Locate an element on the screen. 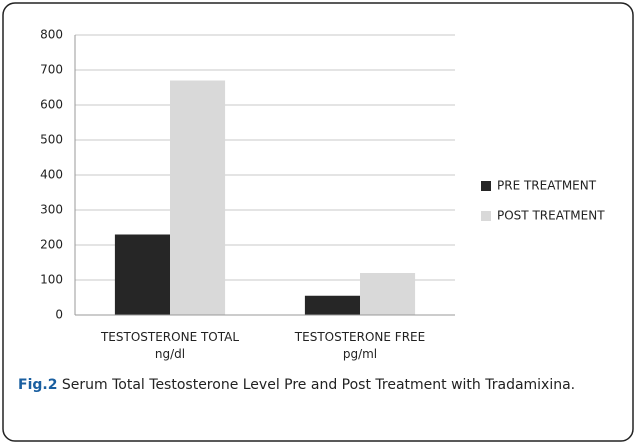 The width and height of the screenshot is (636, 444). legend-label: POST TREATMENT is located at coordinates (551, 216).